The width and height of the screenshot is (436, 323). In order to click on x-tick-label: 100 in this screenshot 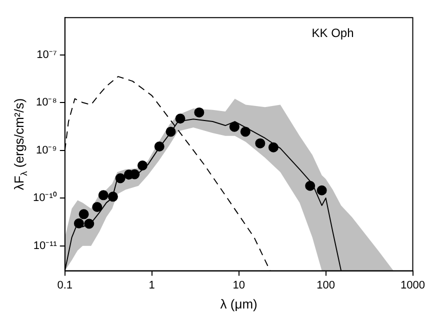, I will do `click(325, 285)`.